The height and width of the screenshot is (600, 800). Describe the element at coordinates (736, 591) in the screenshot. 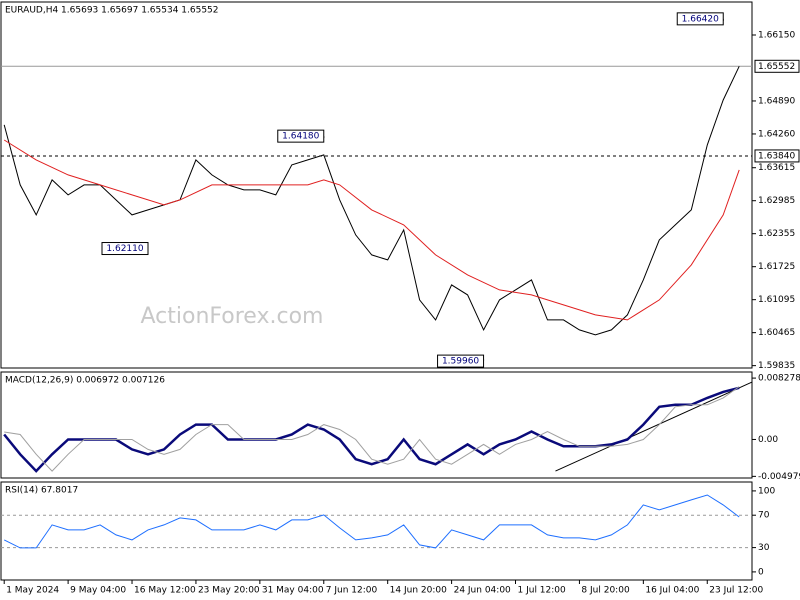

I see `x-tick-label: 23 Jul 12:00` at that location.